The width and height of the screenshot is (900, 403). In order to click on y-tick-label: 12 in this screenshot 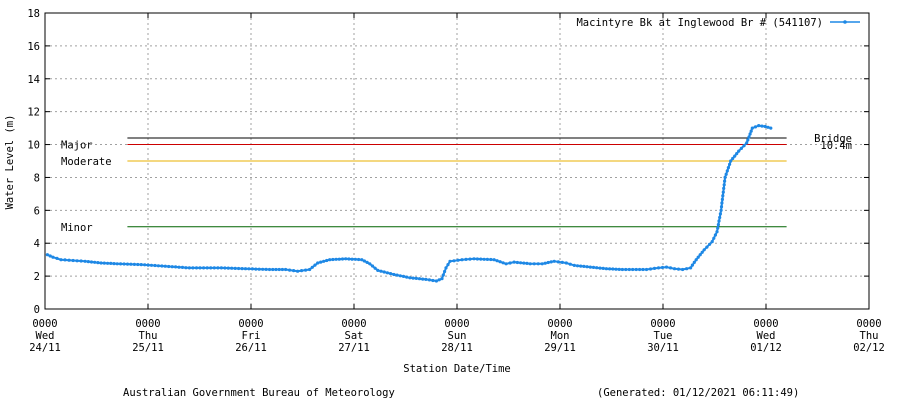, I will do `click(33, 113)`.